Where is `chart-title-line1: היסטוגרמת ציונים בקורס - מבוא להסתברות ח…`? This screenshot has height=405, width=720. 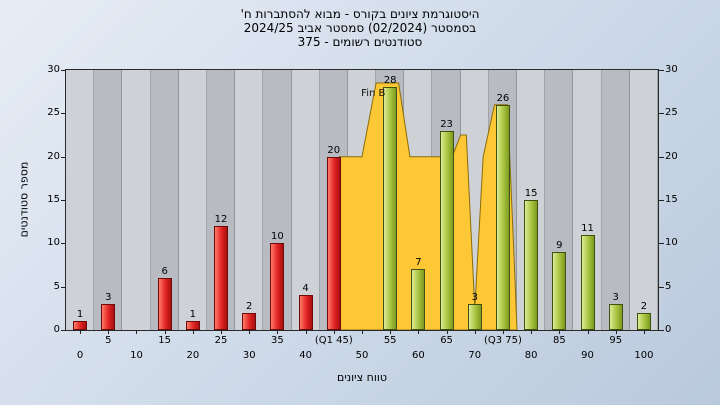 chart-title-line1: היסטוגרמת ציונים בקורס - מבוא להסתברות ח… is located at coordinates (360, 14).